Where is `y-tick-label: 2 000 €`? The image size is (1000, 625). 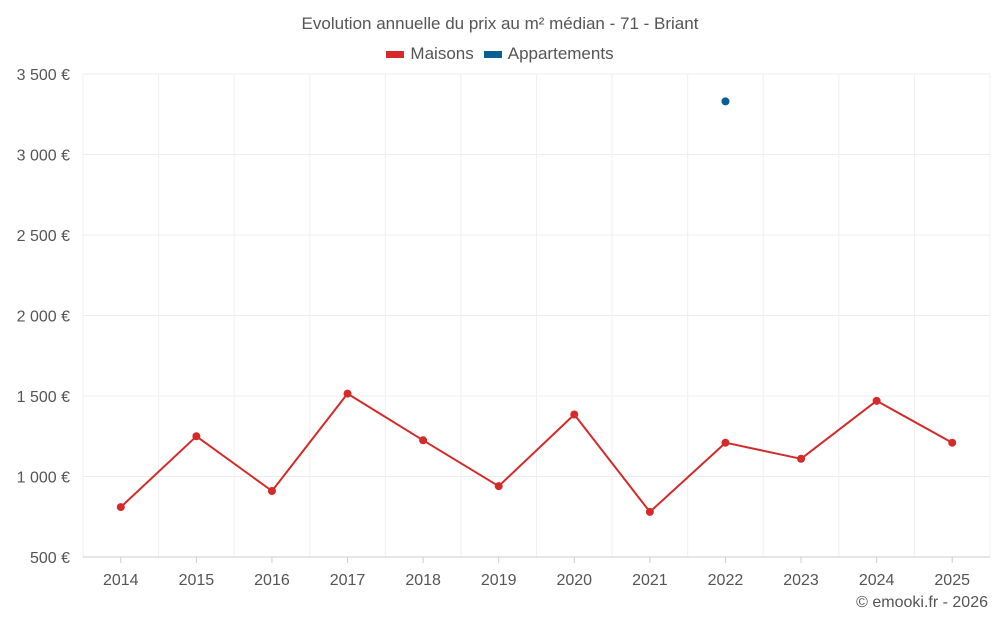 y-tick-label: 2 000 € is located at coordinates (43, 317).